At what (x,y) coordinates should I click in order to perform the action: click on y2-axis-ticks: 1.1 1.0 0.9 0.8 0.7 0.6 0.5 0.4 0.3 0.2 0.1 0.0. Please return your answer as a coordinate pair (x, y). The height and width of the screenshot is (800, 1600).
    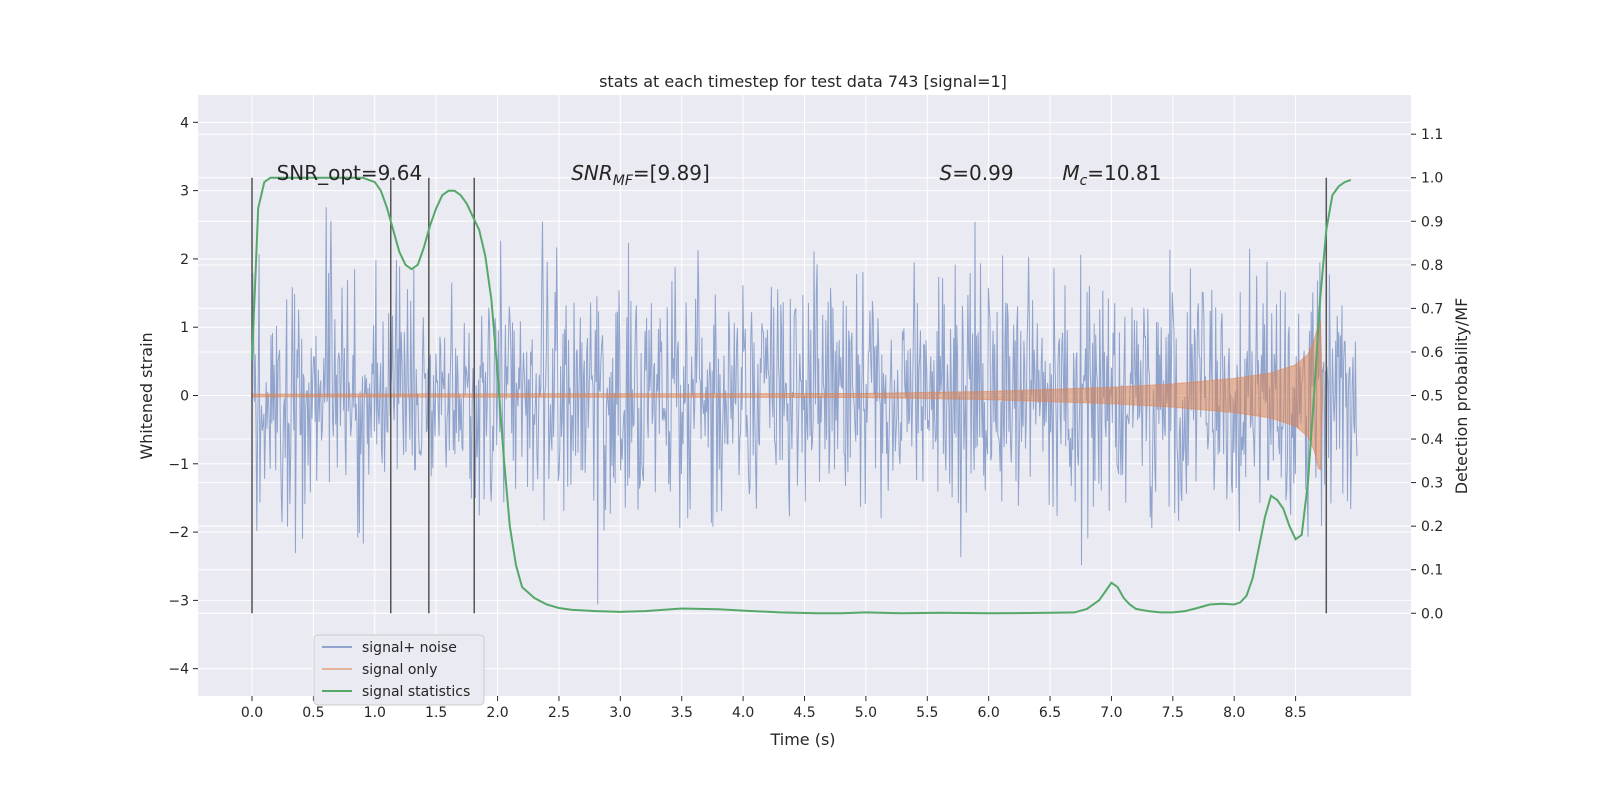
    Looking at the image, I should click on (1427, 374).